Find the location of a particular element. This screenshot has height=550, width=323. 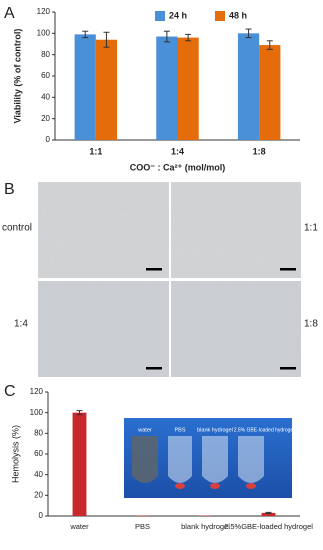

inset-label: blank hydrogel is located at coordinates (215, 430).